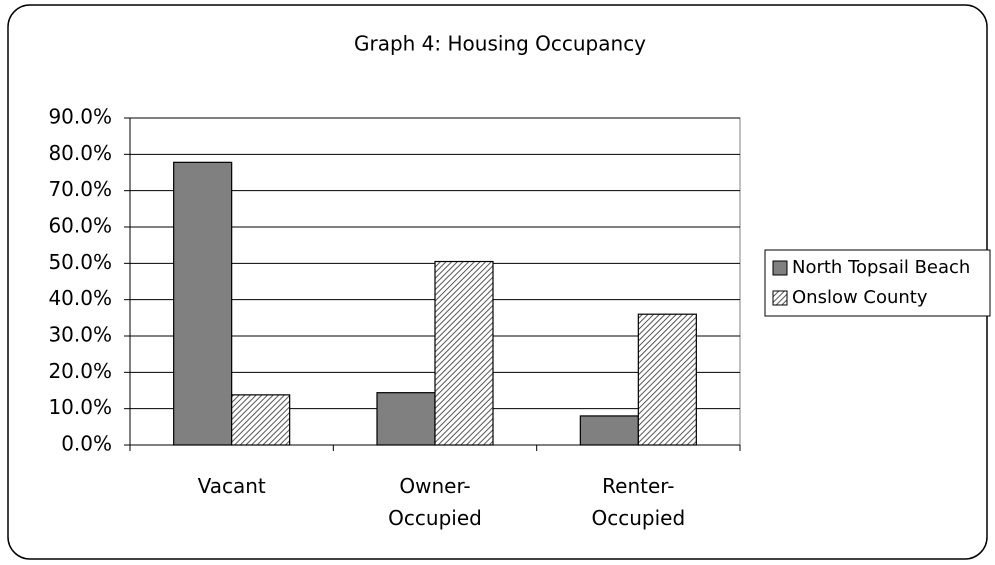 This screenshot has width=995, height=565. Describe the element at coordinates (638, 502) in the screenshot. I see `x-tick-label: Renter-Occupied` at that location.